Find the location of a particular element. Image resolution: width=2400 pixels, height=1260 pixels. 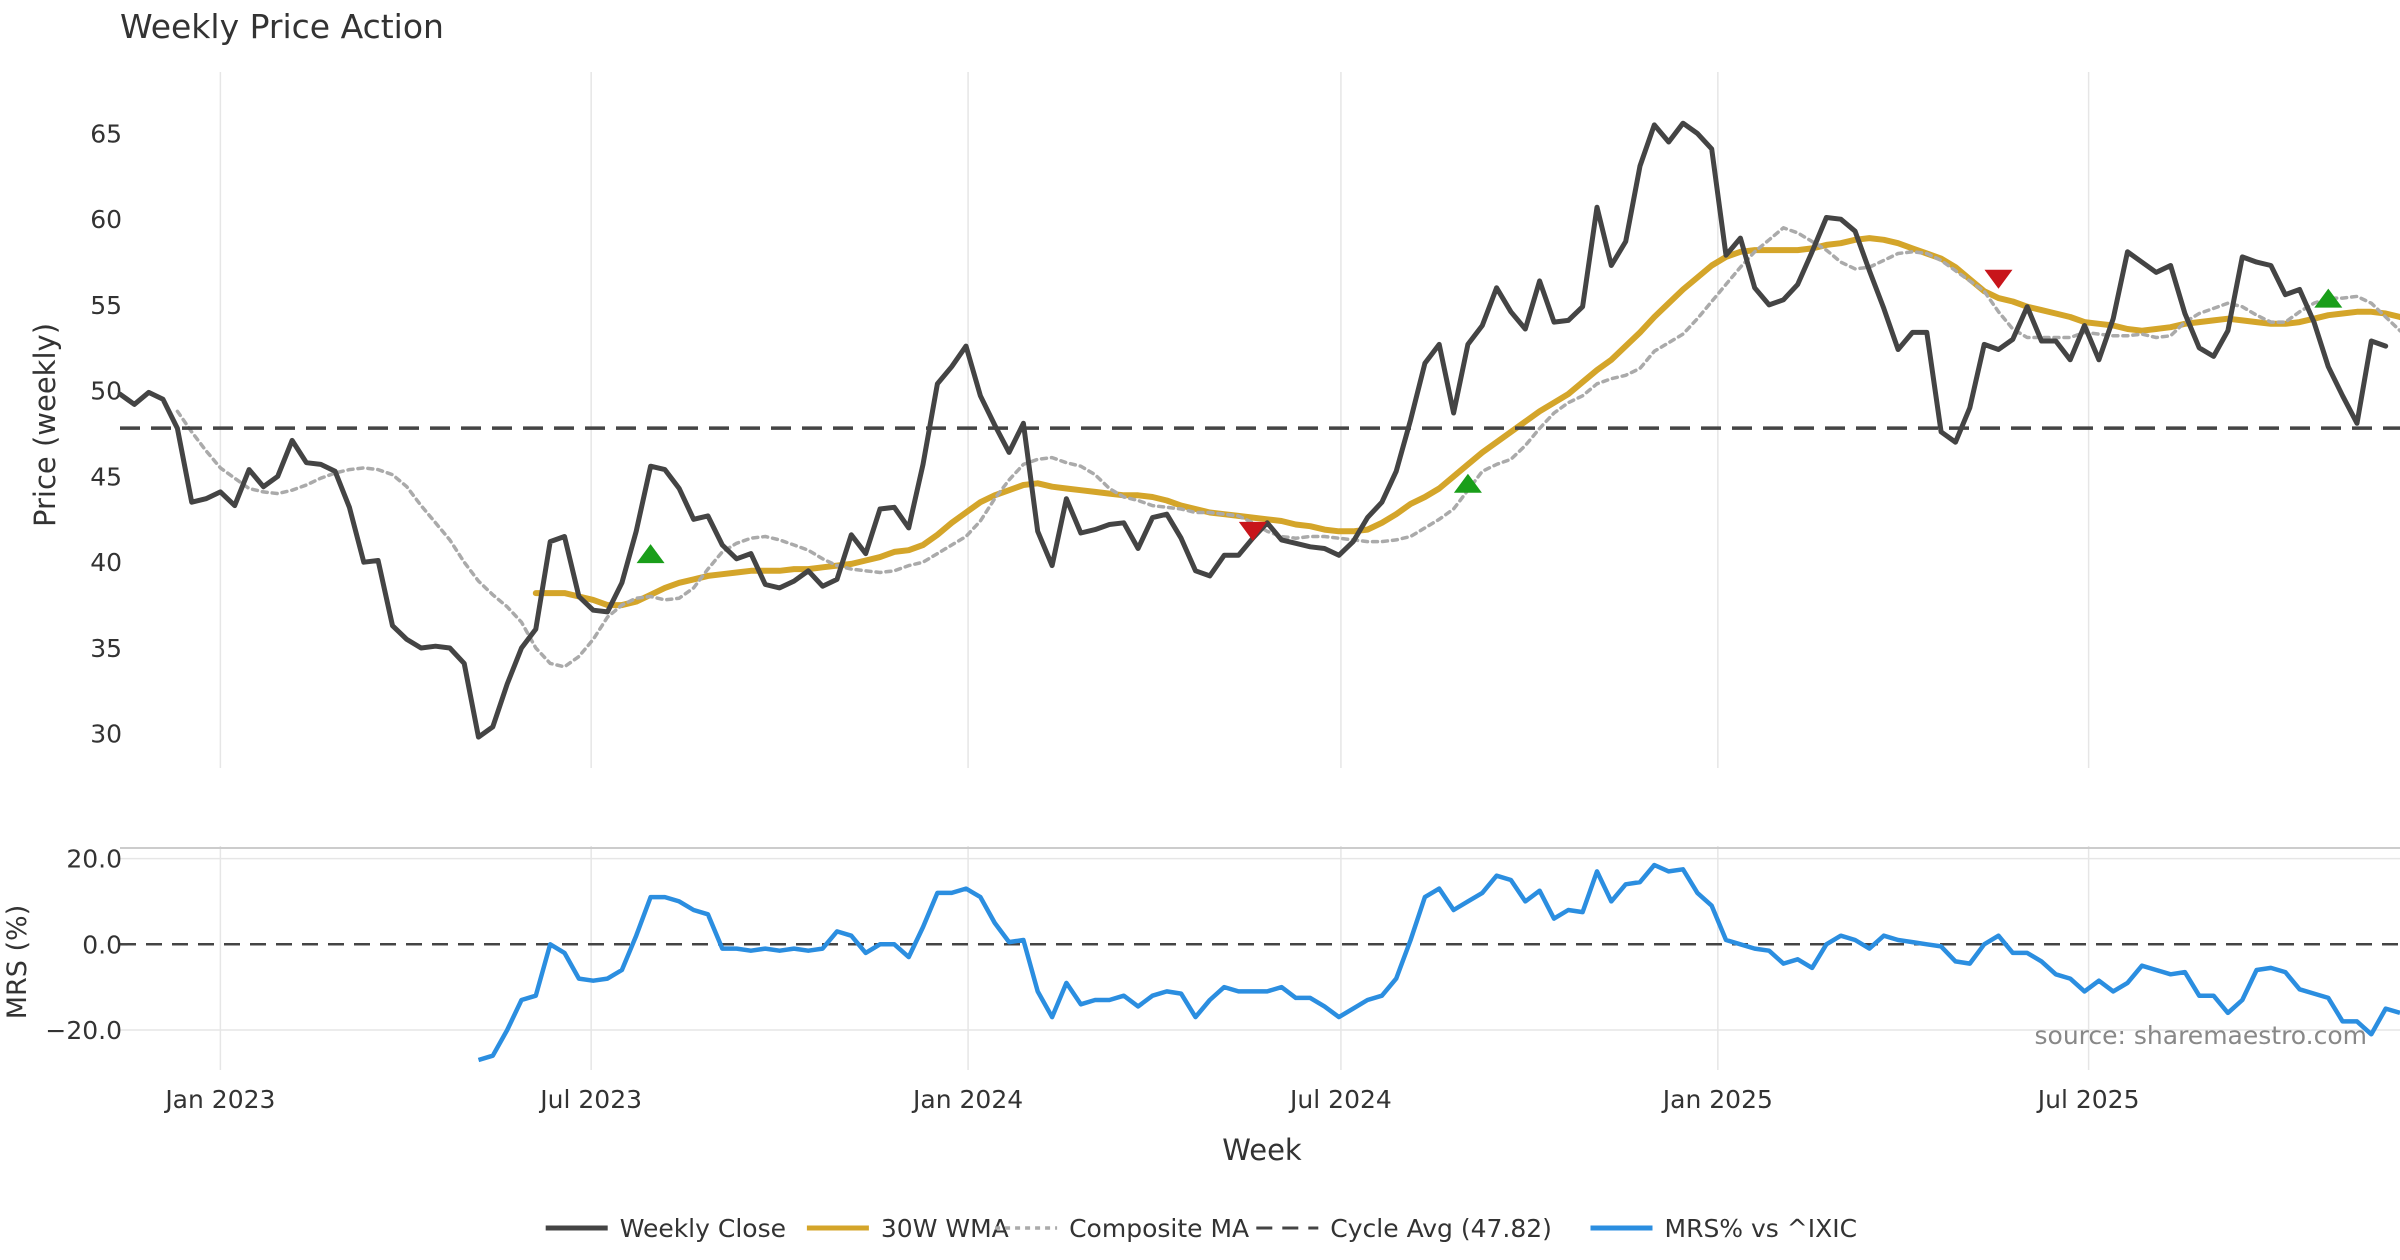

mrs-y-axis-label: MRS (%) is located at coordinates (17, 962).